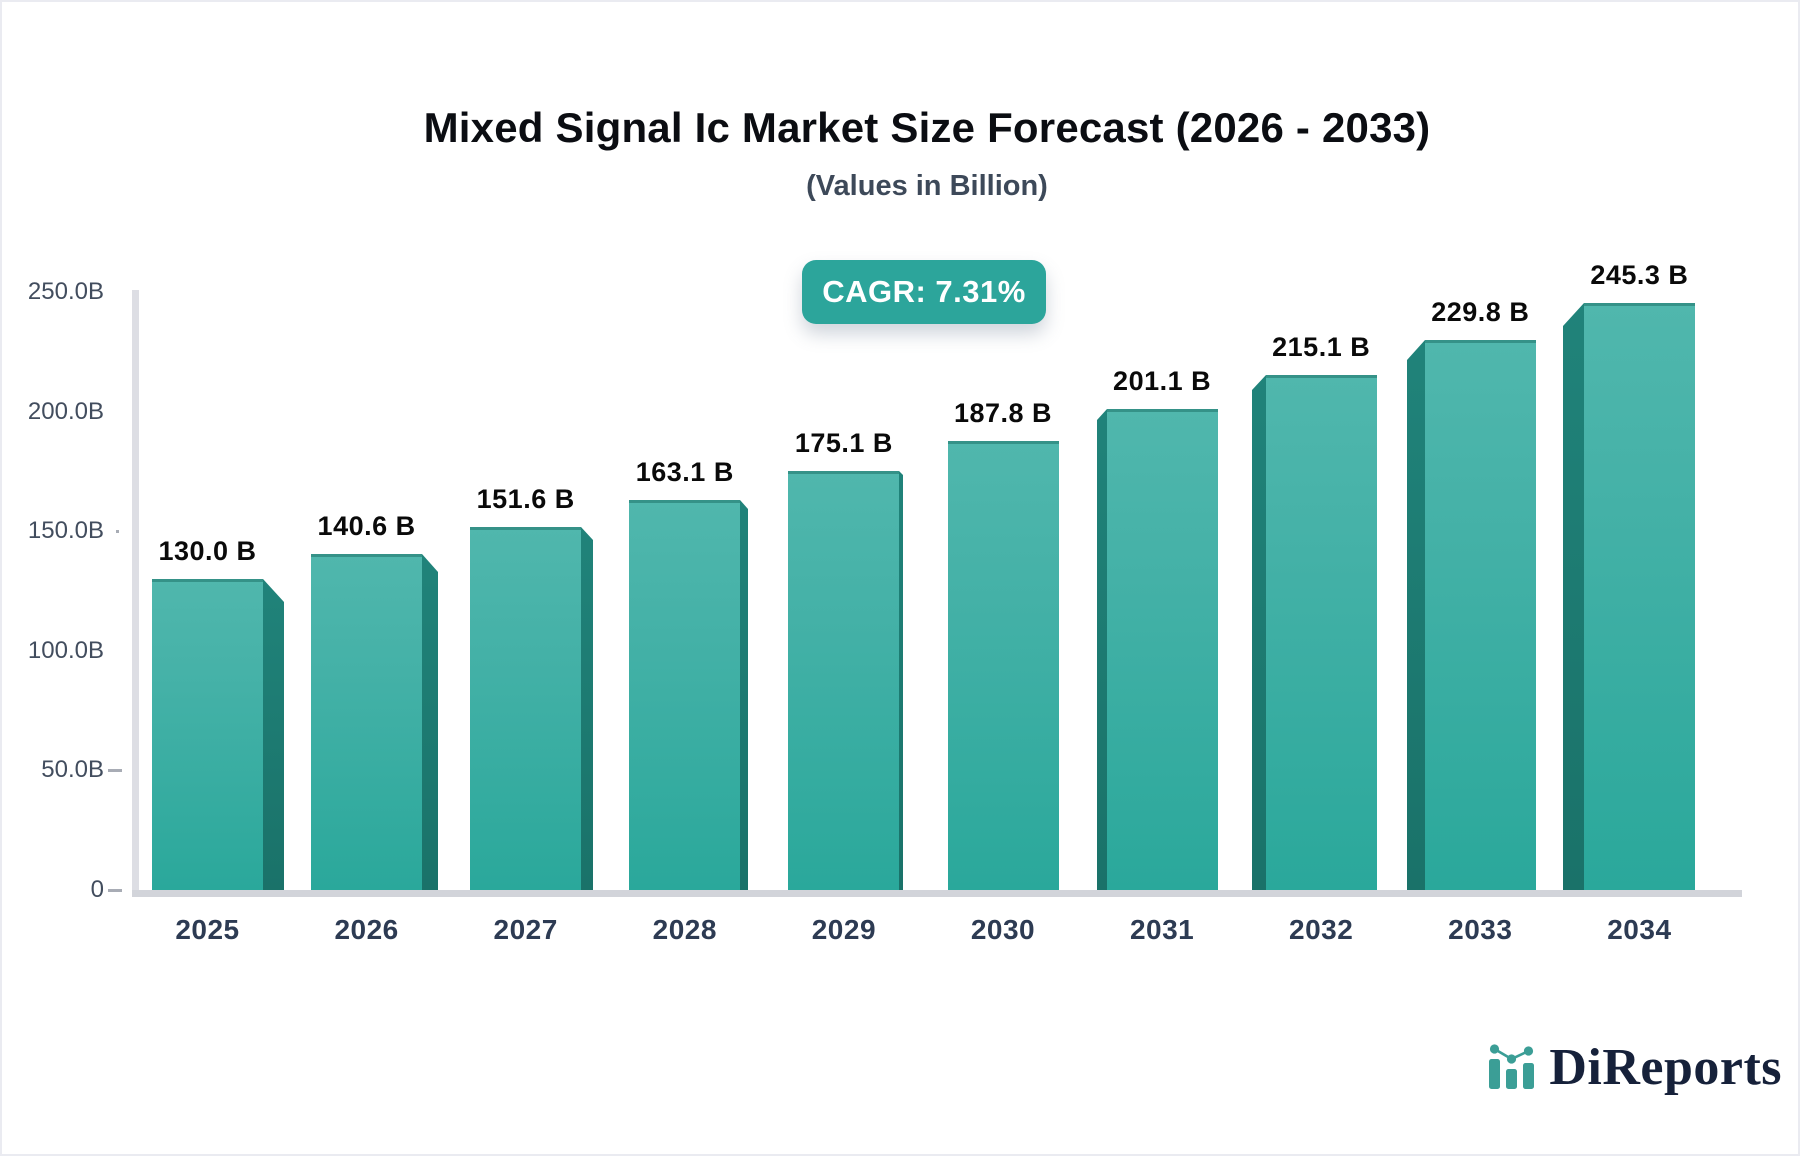 This screenshot has height=1156, width=1800. I want to click on x-axis-label: 2025, so click(207, 929).